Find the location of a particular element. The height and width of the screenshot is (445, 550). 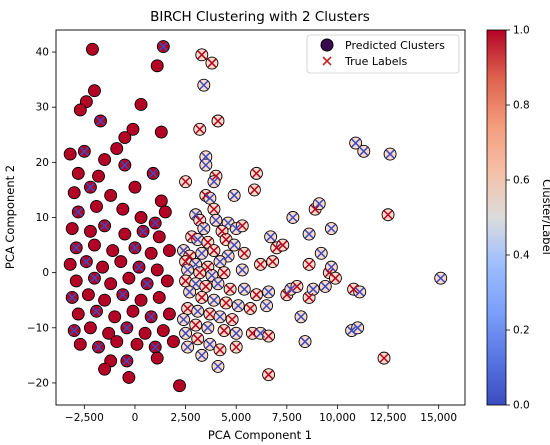

y-tick-label: −20 is located at coordinates (38, 383).